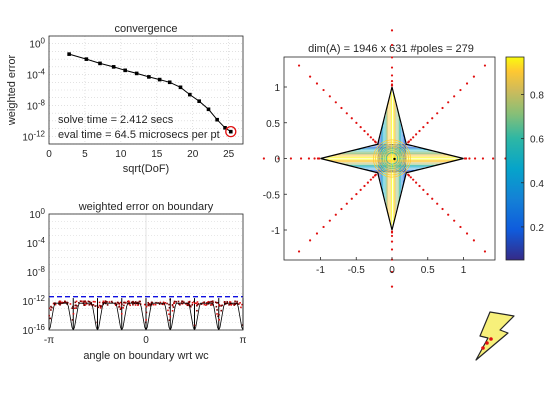 This screenshot has height=420, width=560. What do you see at coordinates (146, 356) in the screenshot?
I see `boundary-x-label: angle on boundary wrt wc` at bounding box center [146, 356].